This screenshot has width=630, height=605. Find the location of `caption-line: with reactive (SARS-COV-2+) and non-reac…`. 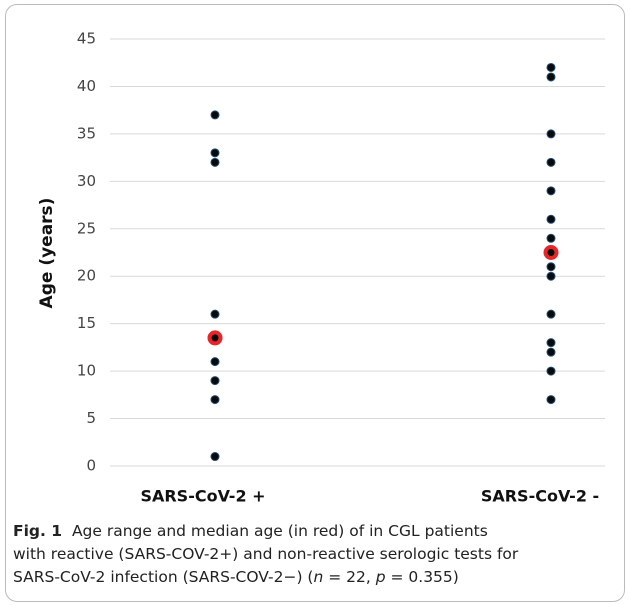

caption-line: with reactive (SARS-COV-2+) and non-reac… is located at coordinates (313, 554).